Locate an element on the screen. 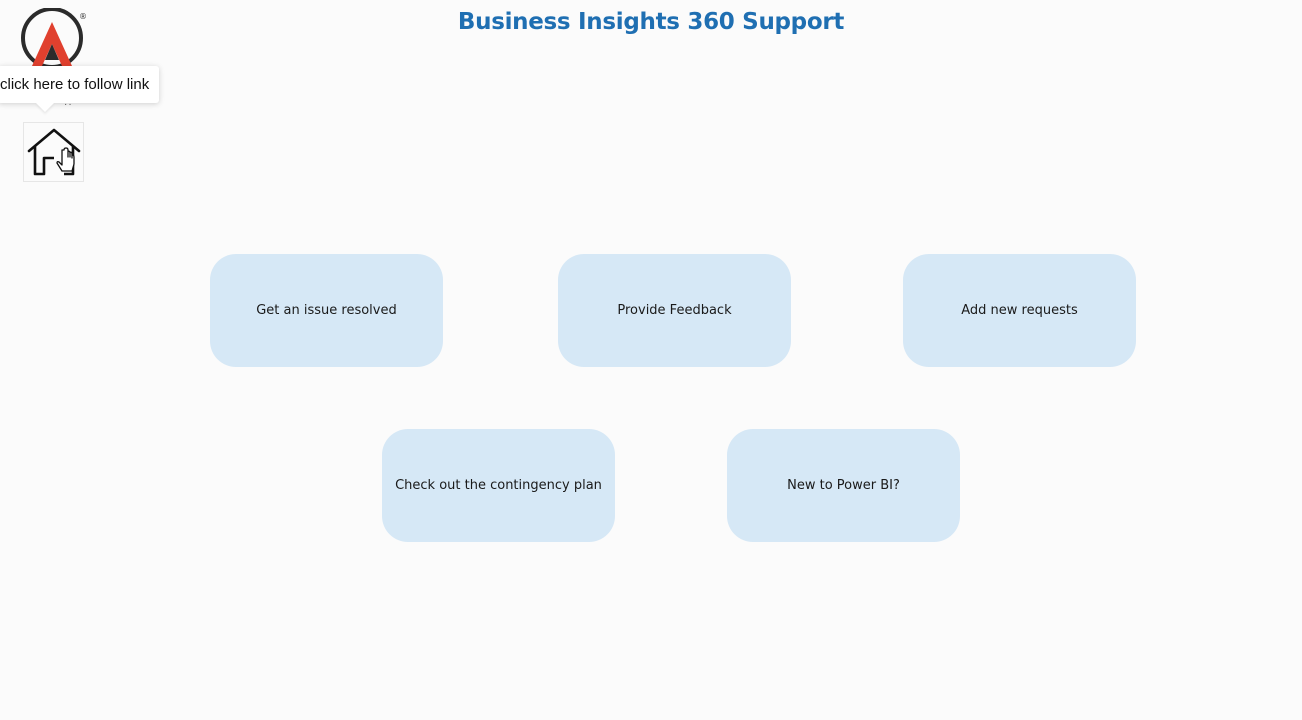  tooltip-text: click here to follow link is located at coordinates (75, 84).